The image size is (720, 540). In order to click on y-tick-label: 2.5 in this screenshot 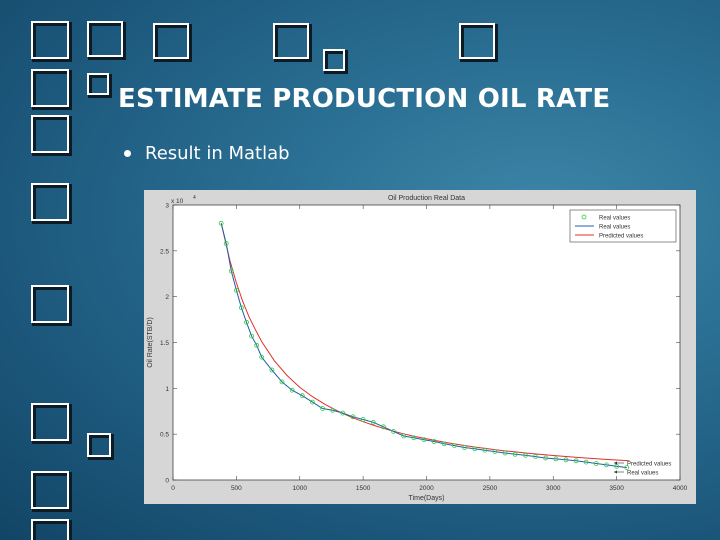, I will do `click(164, 251)`.